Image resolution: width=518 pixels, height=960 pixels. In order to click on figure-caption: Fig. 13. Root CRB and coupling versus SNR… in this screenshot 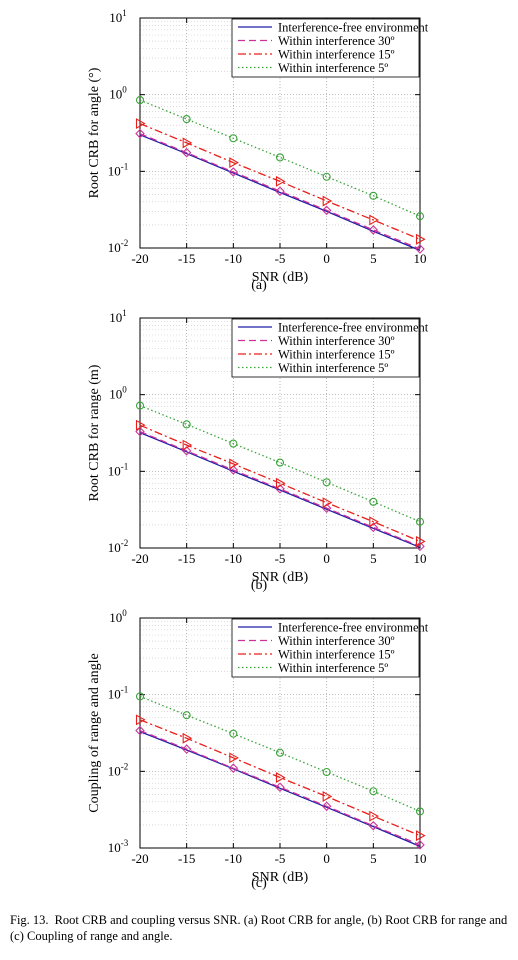, I will do `click(260, 928)`.